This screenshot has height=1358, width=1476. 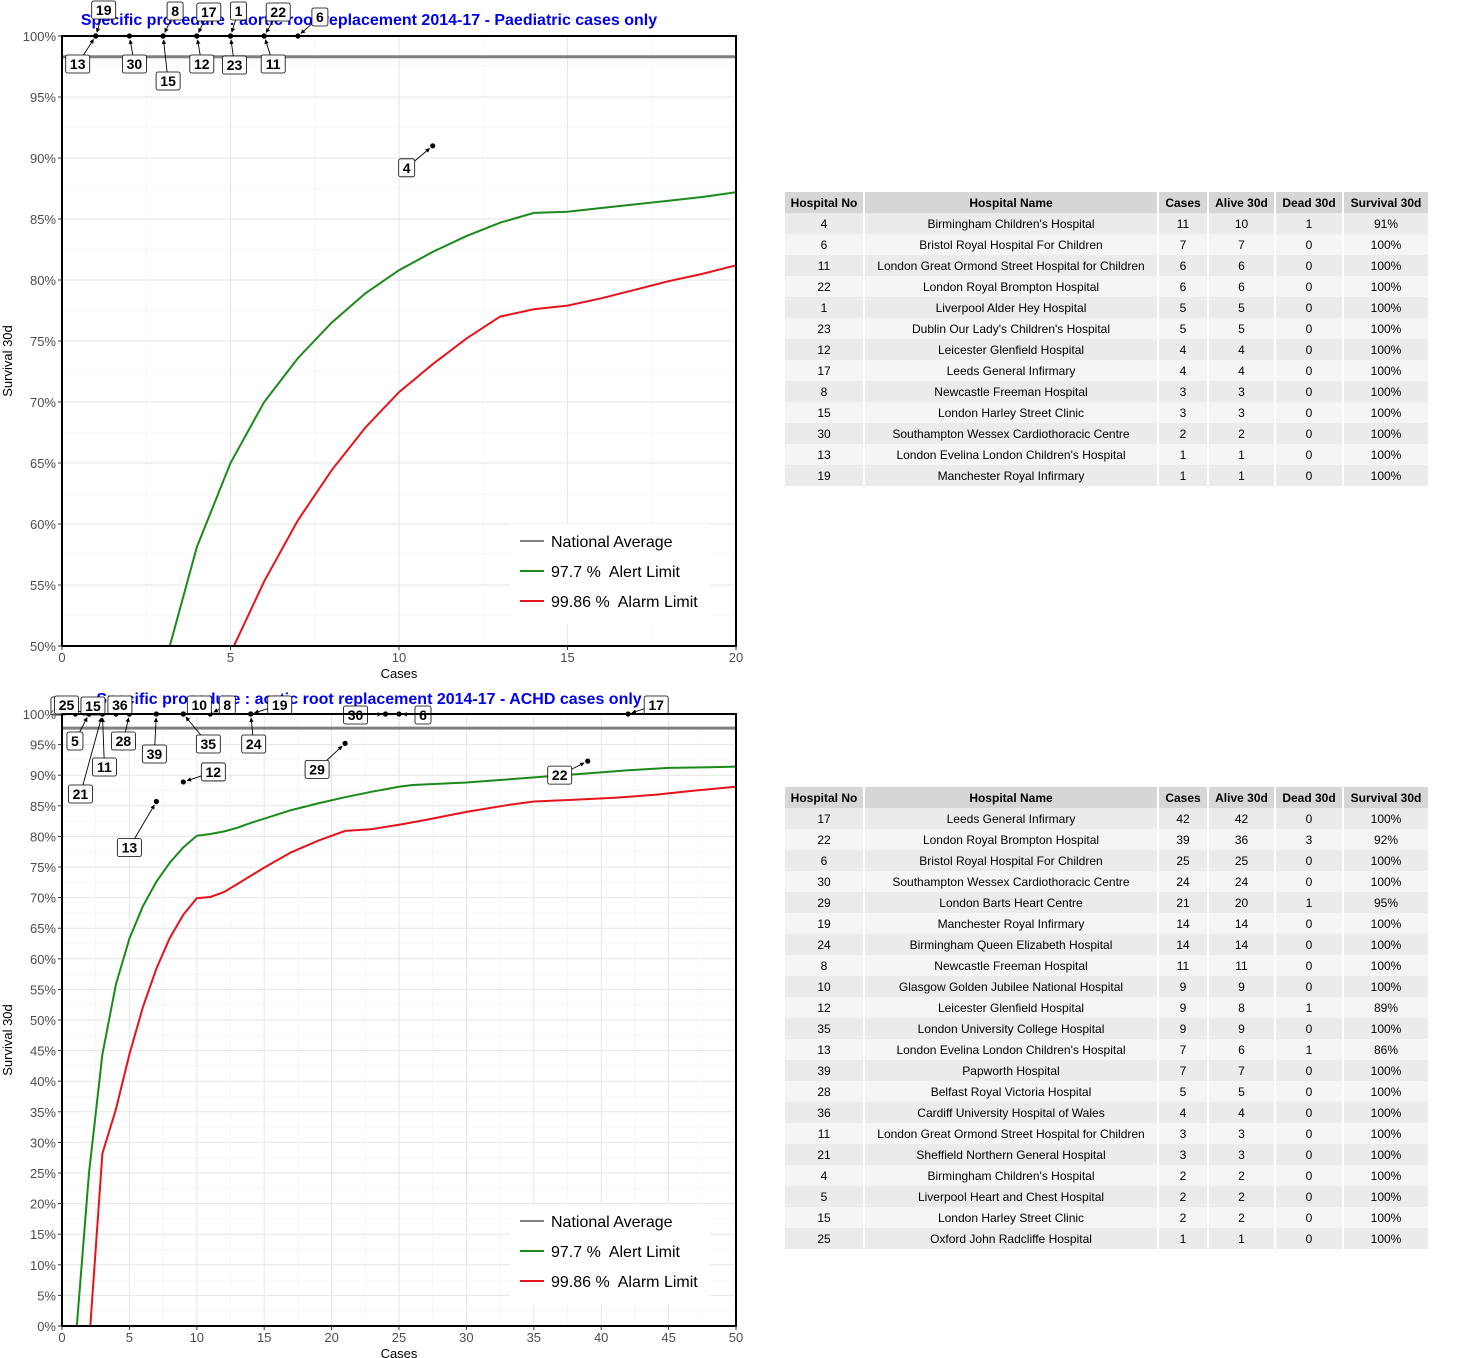 I want to click on point-label: 21, so click(x=81, y=794).